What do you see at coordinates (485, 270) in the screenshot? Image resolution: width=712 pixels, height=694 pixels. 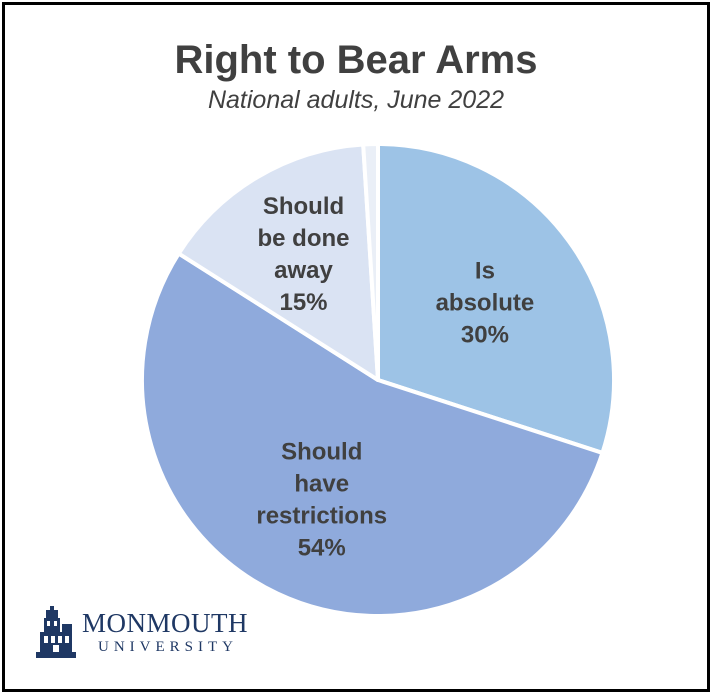 I see `slice-label-0-line-0: Is` at bounding box center [485, 270].